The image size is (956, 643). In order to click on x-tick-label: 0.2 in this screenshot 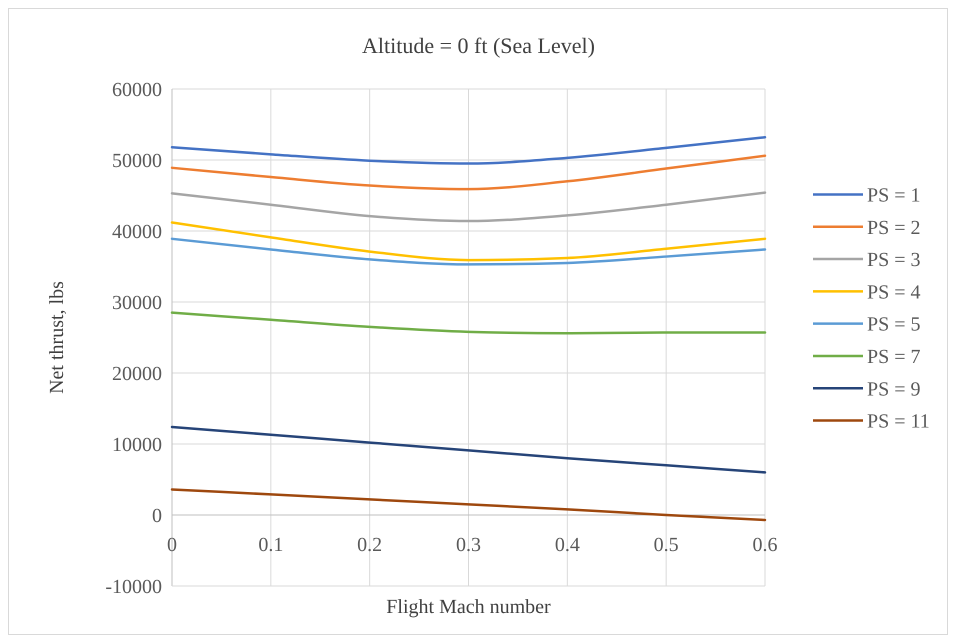, I will do `click(369, 545)`.